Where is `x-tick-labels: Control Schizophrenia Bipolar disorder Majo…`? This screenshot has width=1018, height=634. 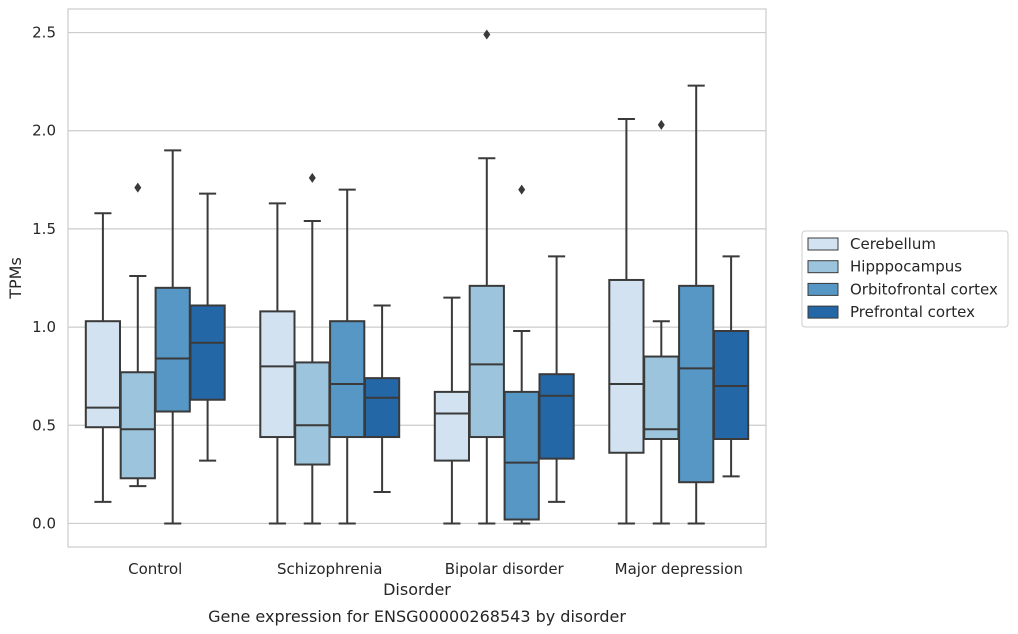
x-tick-labels: Control Schizophrenia Bipolar disorder Majo… is located at coordinates (435, 569).